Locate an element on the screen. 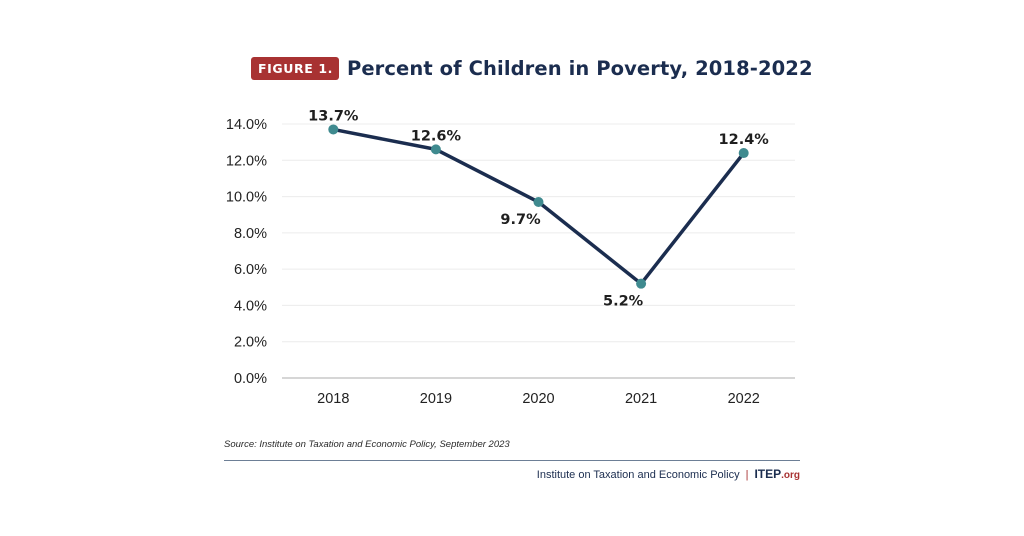 The image size is (1024, 536). data-label: 12.4% is located at coordinates (744, 140).